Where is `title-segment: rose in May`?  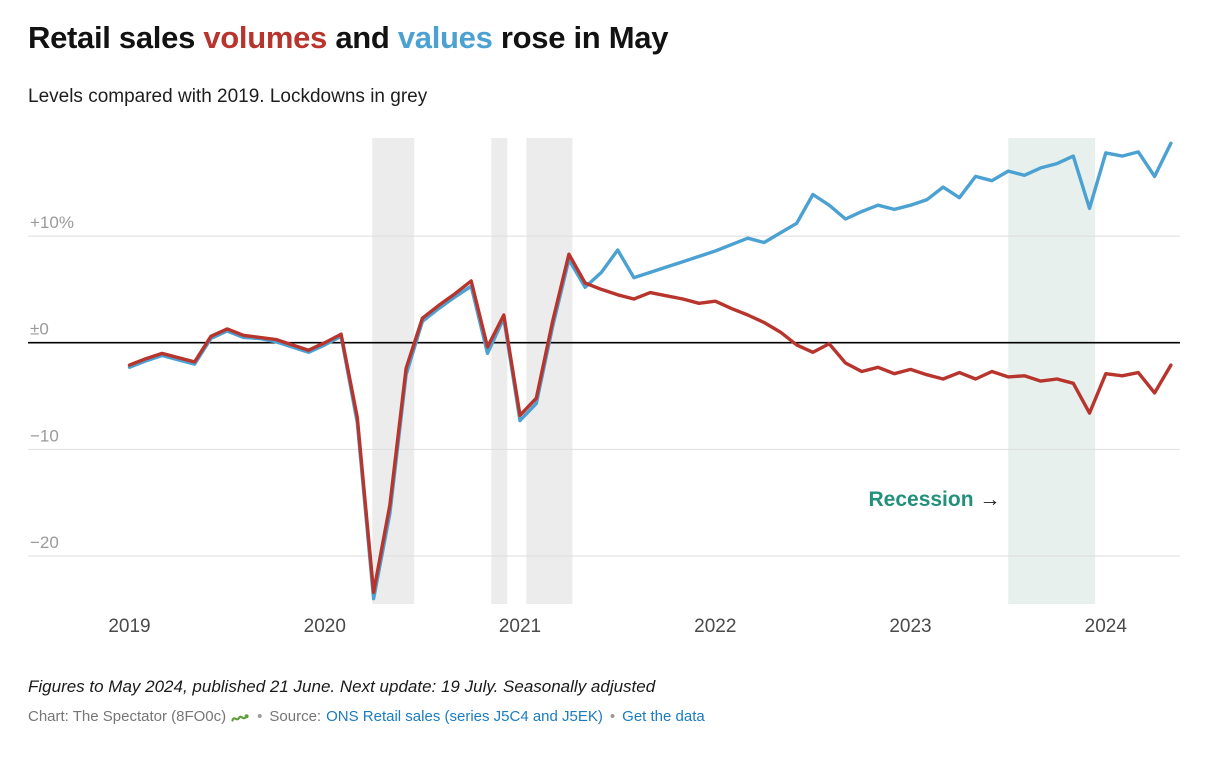 title-segment: rose in May is located at coordinates (580, 37).